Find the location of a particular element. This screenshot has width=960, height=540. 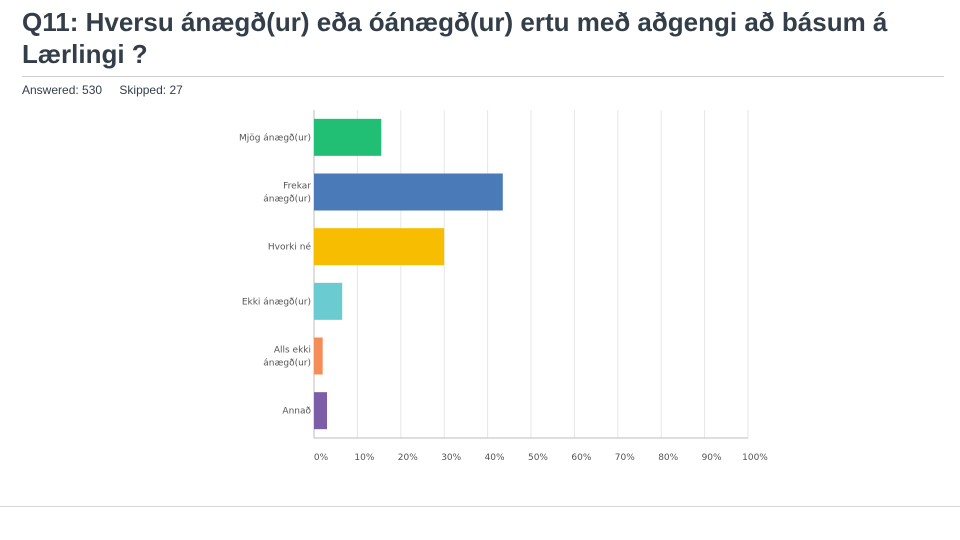

category-label: Mjög ánægð(ur) is located at coordinates (275, 138).